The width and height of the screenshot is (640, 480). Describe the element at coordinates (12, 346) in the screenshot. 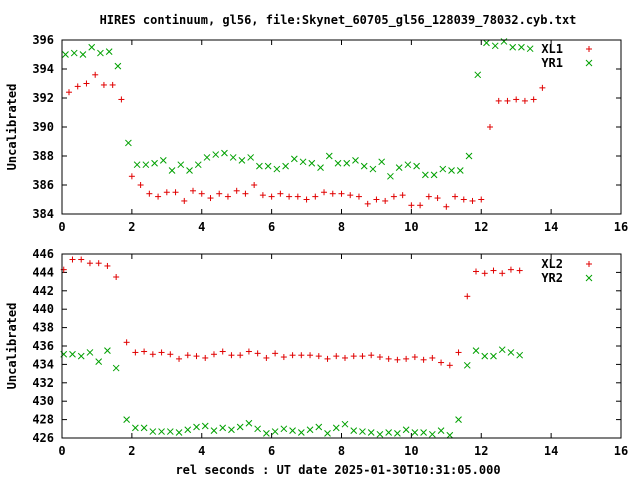

I see `bottom-panel-ylabel: Uncalibrated` at that location.